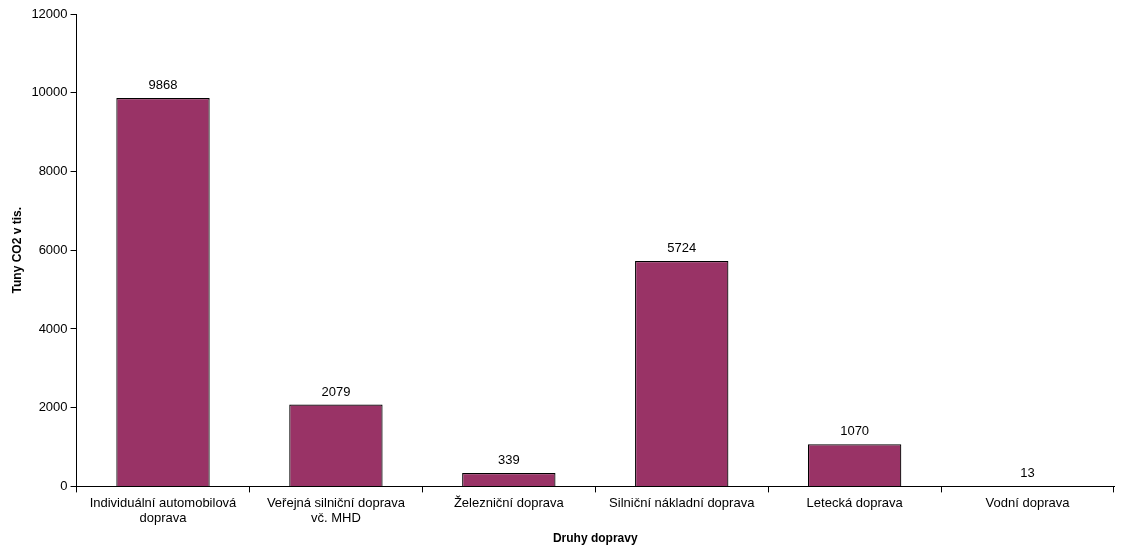  I want to click on y-axis-title: Tuny CO2 v tis., so click(16, 250).